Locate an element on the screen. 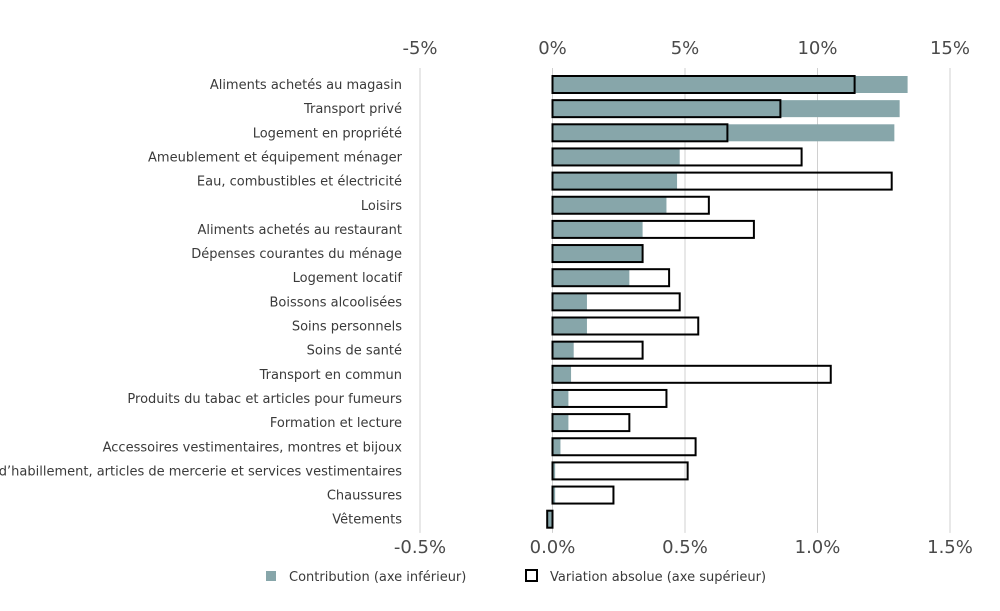 This screenshot has width=1000, height=611. legend-label-variation: Variation absolue (axe supérieur) is located at coordinates (658, 577).